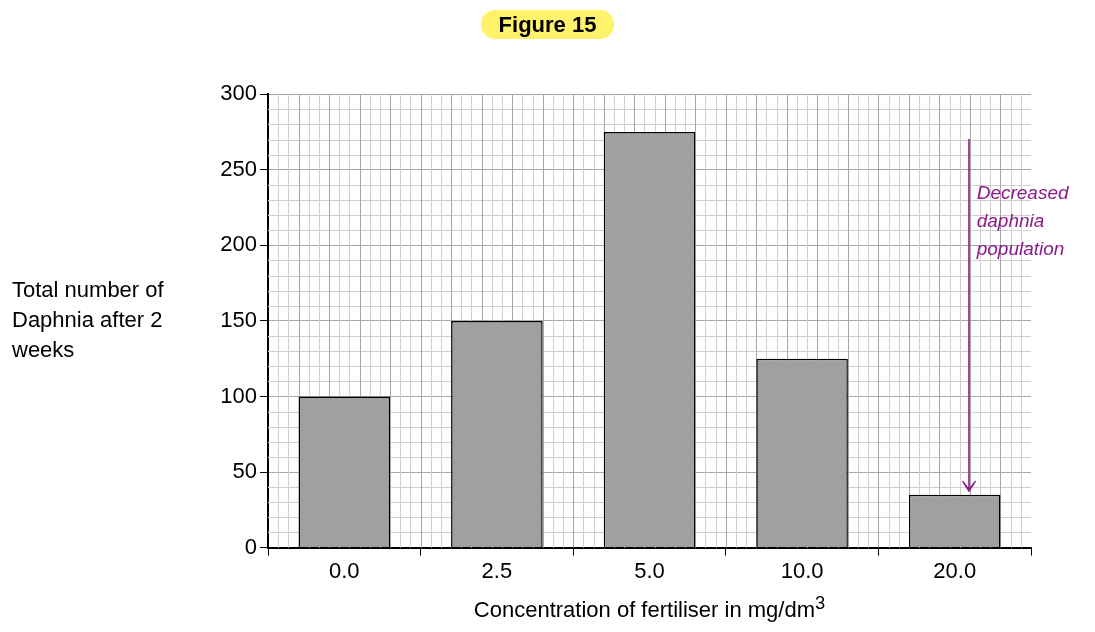  What do you see at coordinates (1023, 221) in the screenshot?
I see `annotation: Decreased daphnia population` at bounding box center [1023, 221].